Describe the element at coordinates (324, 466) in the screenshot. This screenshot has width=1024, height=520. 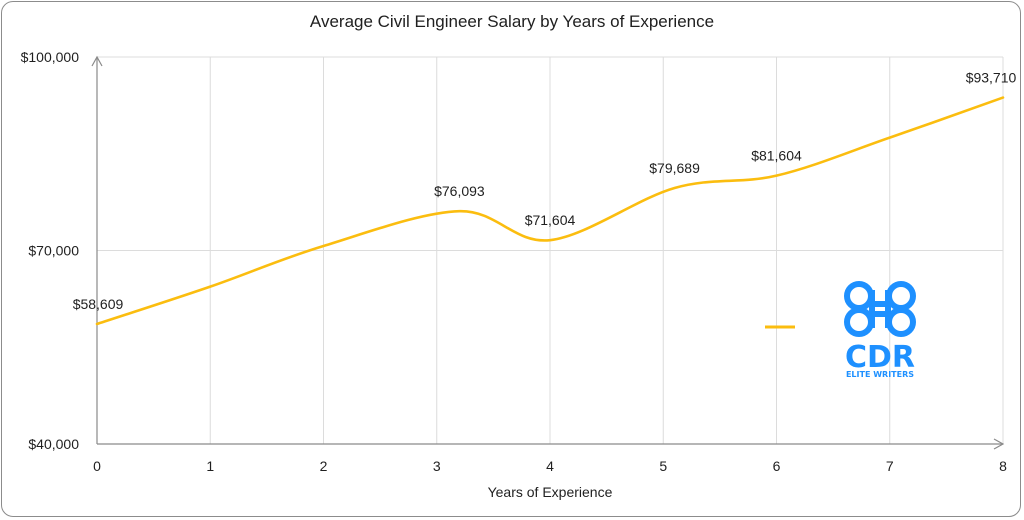
I see `x-tick-label: 2` at that location.